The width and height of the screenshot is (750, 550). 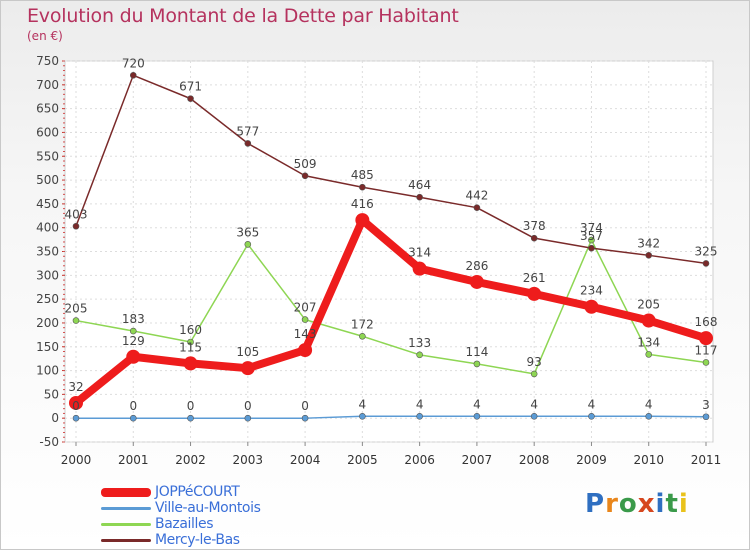 What do you see at coordinates (47, 371) in the screenshot?
I see `y-tick-label: 100` at bounding box center [47, 371].